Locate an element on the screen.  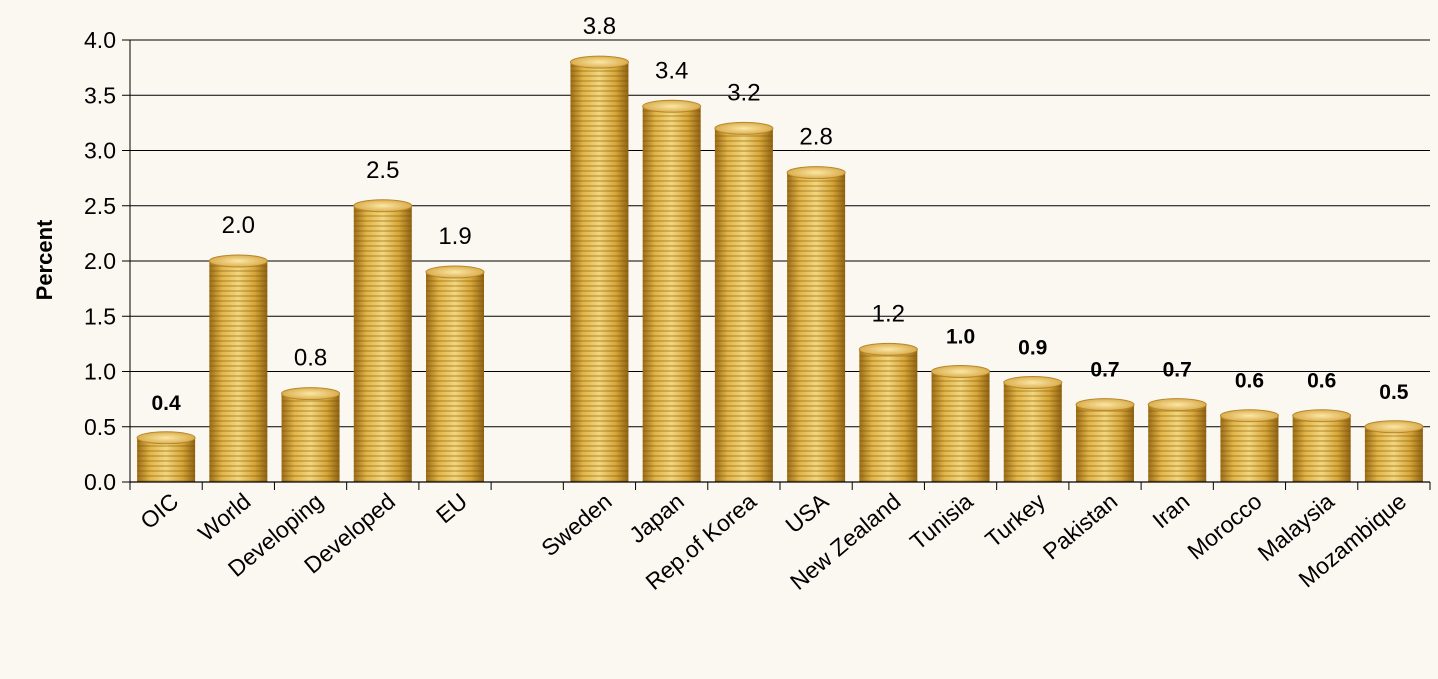
y-tick-label: 1.0 is located at coordinates (100, 372).